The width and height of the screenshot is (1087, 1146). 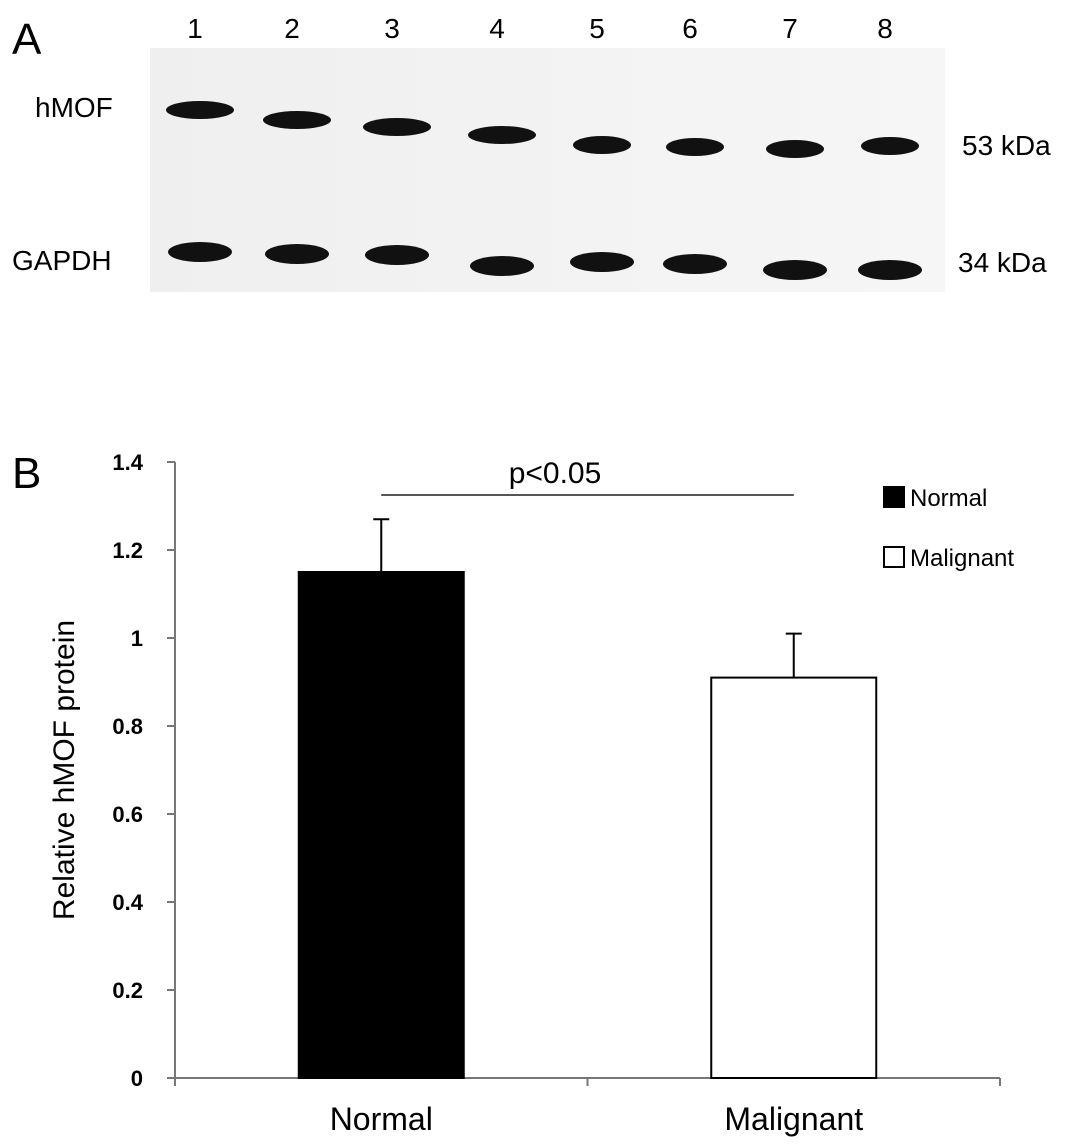 What do you see at coordinates (793, 1119) in the screenshot?
I see `x-tick-label: Malignant` at bounding box center [793, 1119].